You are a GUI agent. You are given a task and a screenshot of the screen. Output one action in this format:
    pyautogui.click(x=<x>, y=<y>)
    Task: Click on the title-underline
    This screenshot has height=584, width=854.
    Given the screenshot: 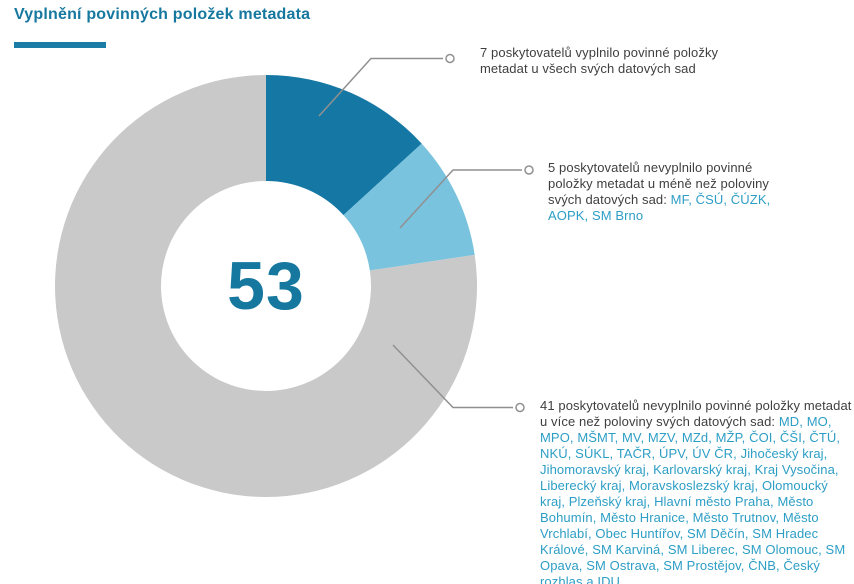 What is the action you would take?
    pyautogui.click(x=60, y=45)
    